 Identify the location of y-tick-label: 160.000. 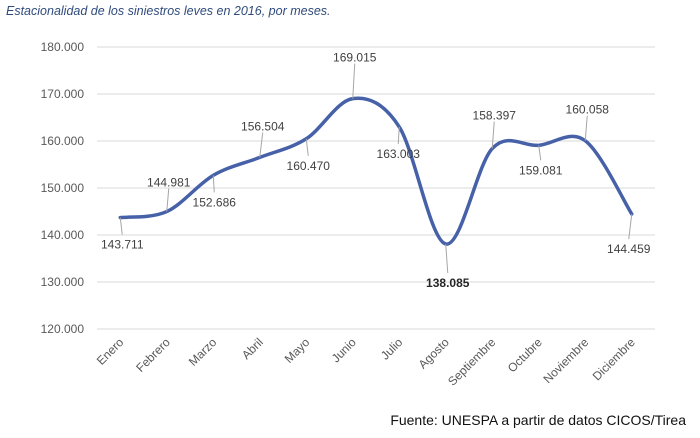
(63, 141).